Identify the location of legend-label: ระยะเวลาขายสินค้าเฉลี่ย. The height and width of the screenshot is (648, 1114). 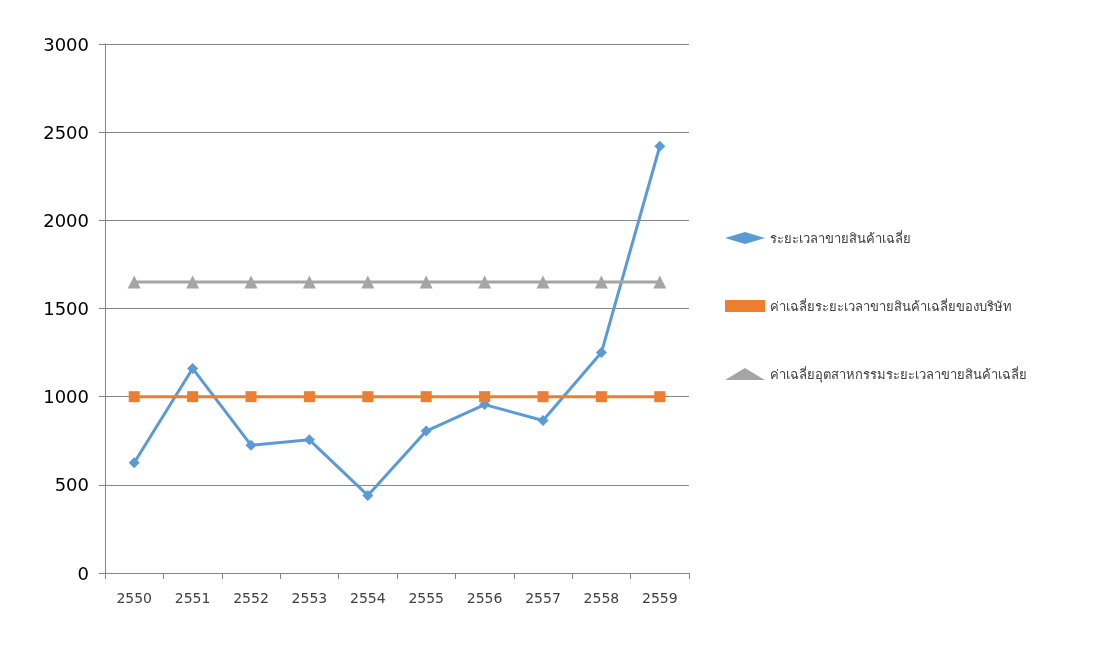
(840, 237).